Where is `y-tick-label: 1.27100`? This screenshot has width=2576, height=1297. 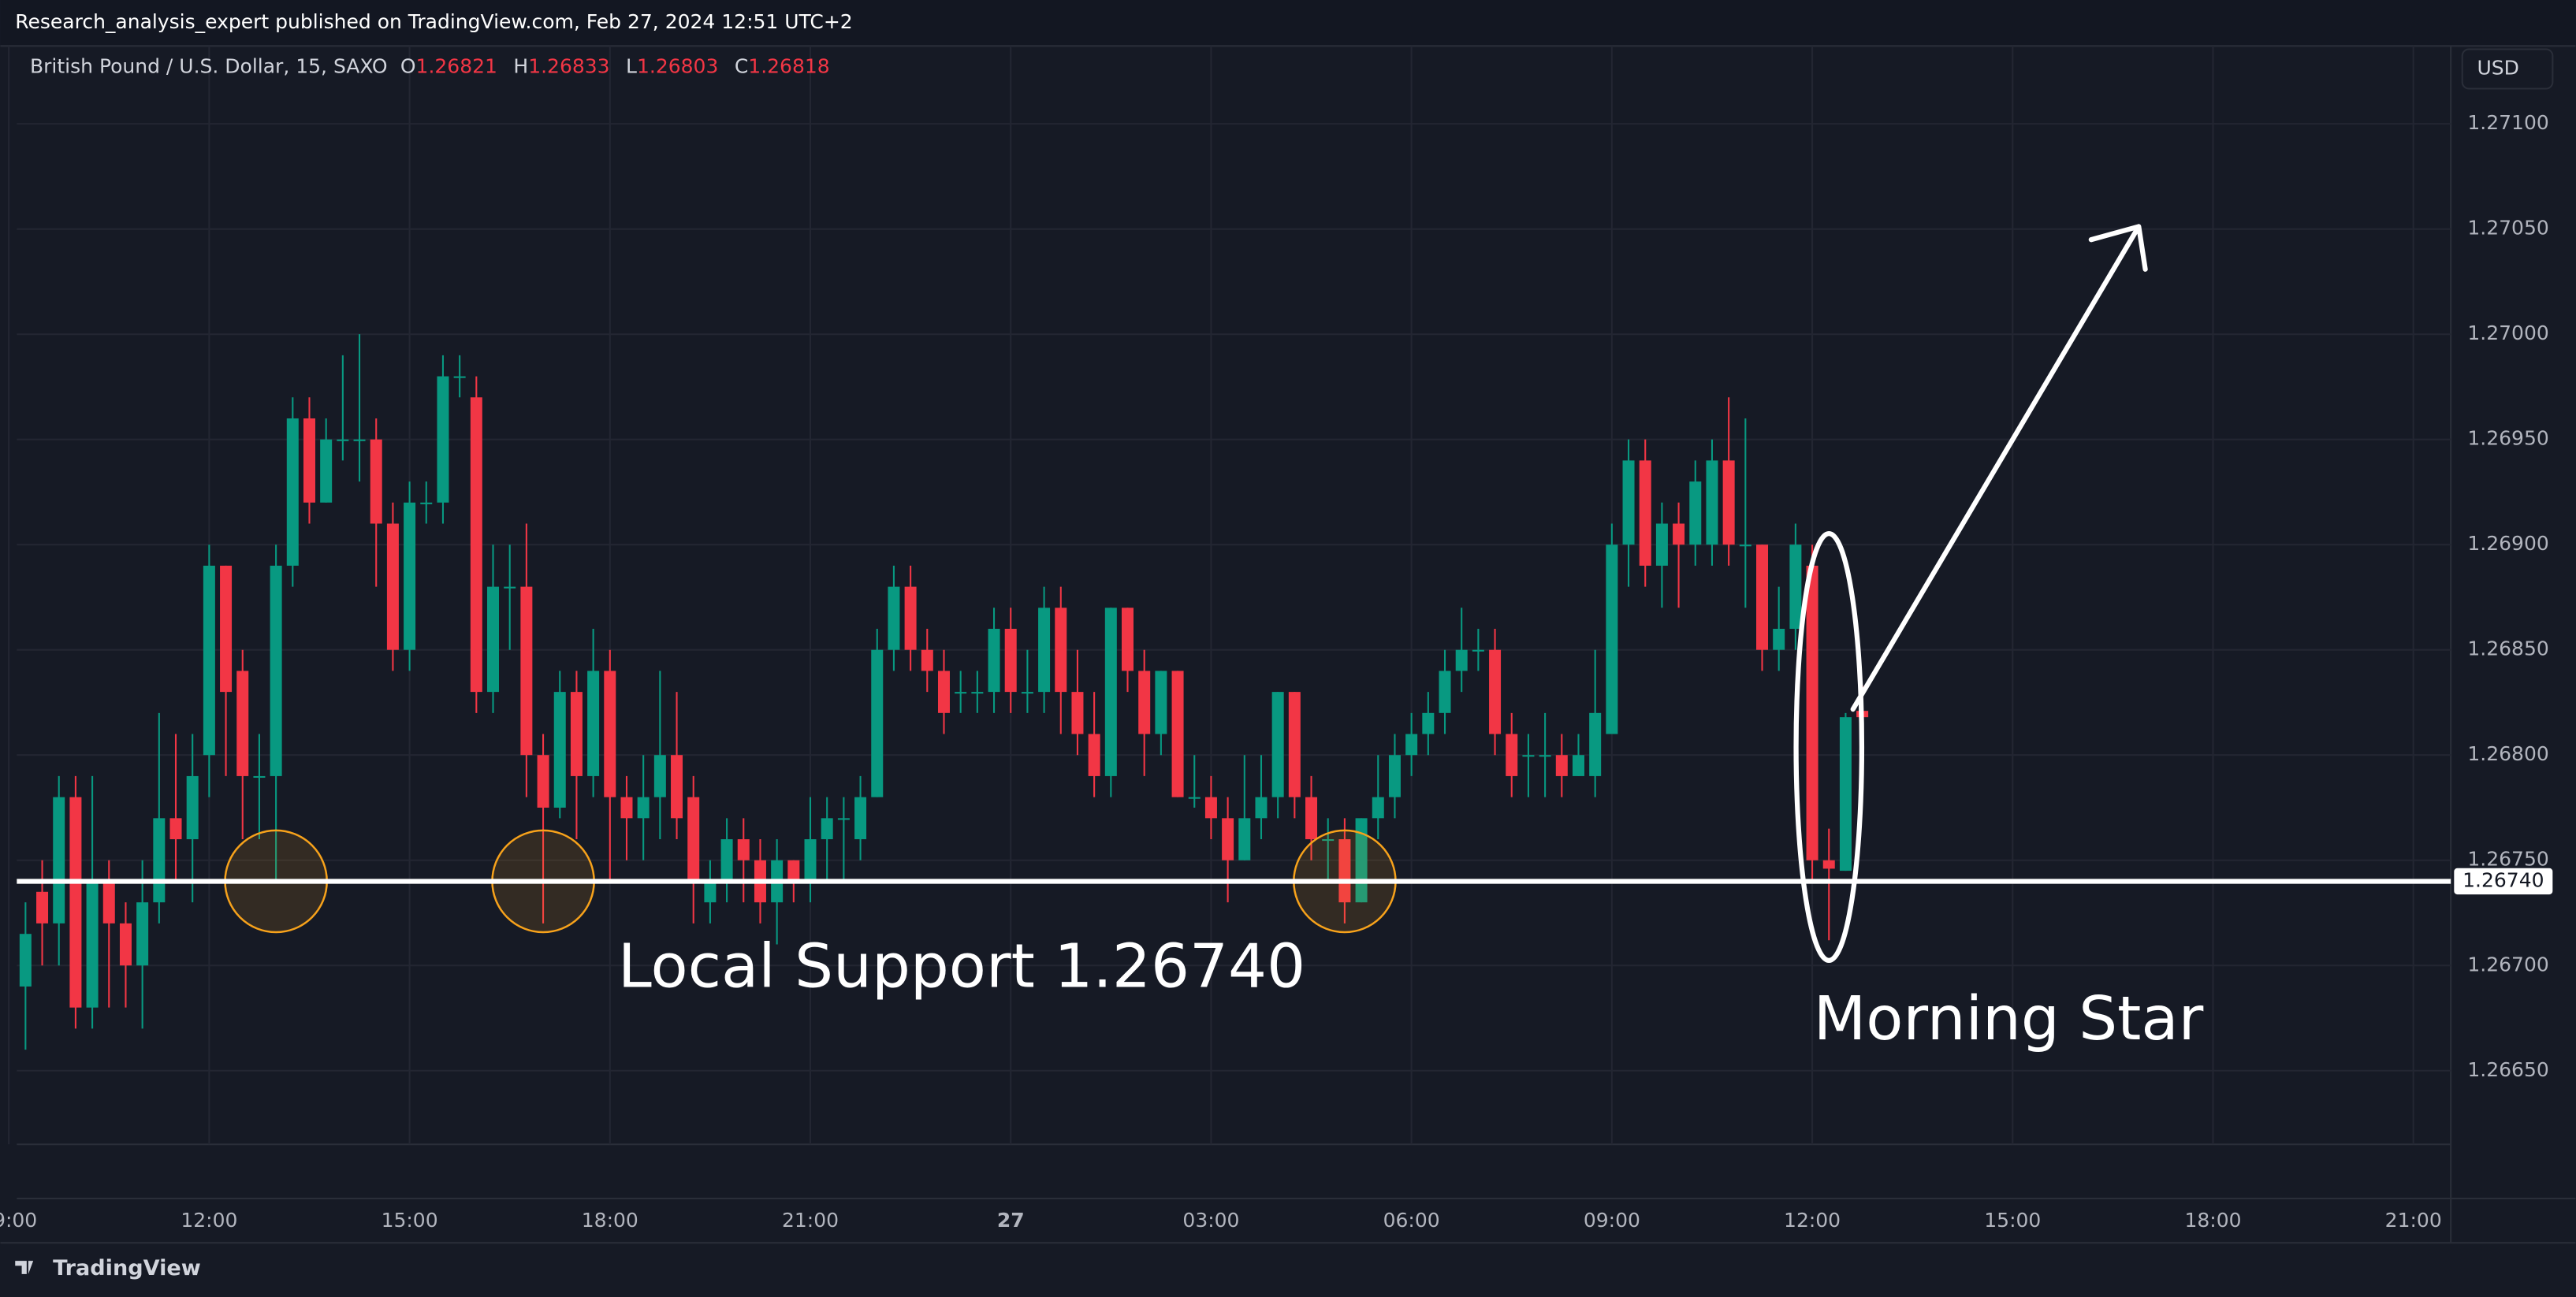
y-tick-label: 1.27100 is located at coordinates (2507, 122).